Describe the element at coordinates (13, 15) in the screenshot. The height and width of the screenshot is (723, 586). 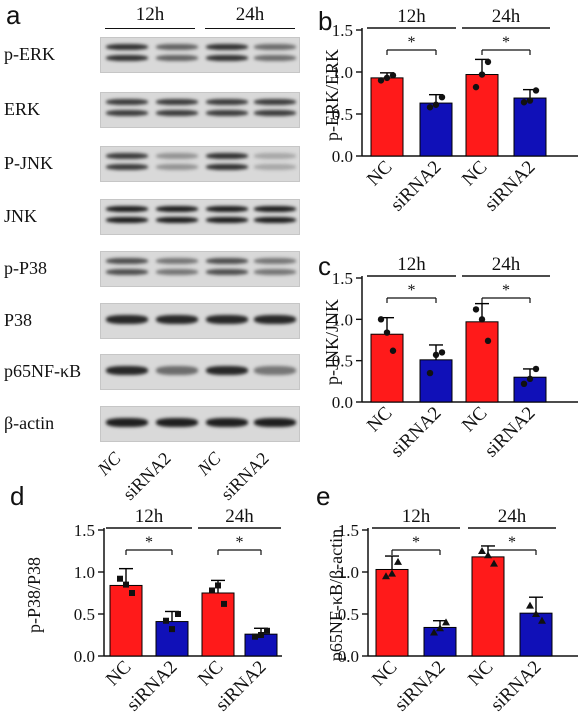
I see `panel-letter-a: a` at that location.